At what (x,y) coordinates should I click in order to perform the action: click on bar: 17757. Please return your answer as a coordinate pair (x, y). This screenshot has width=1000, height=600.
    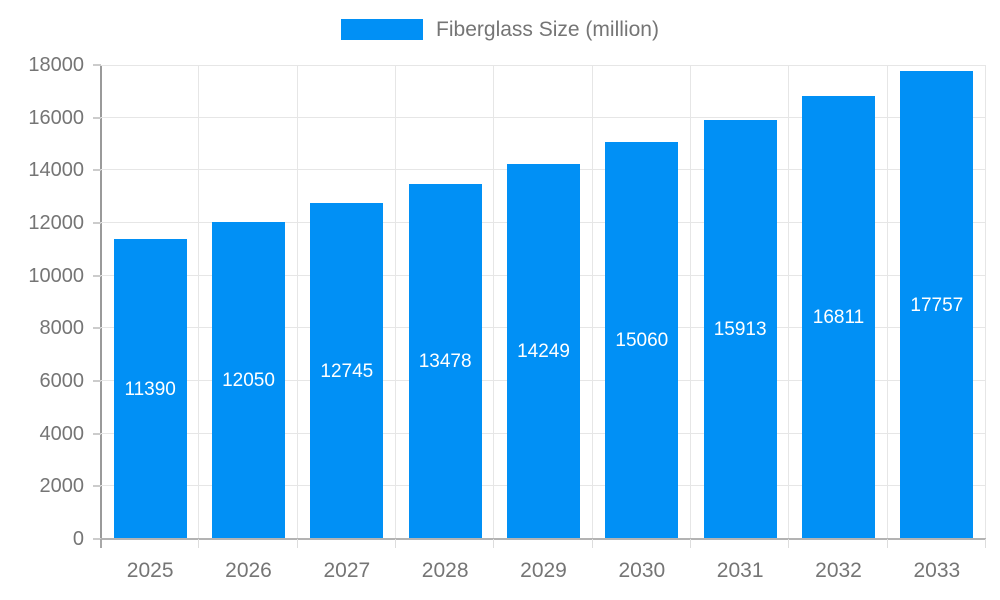
    Looking at the image, I should click on (937, 305).